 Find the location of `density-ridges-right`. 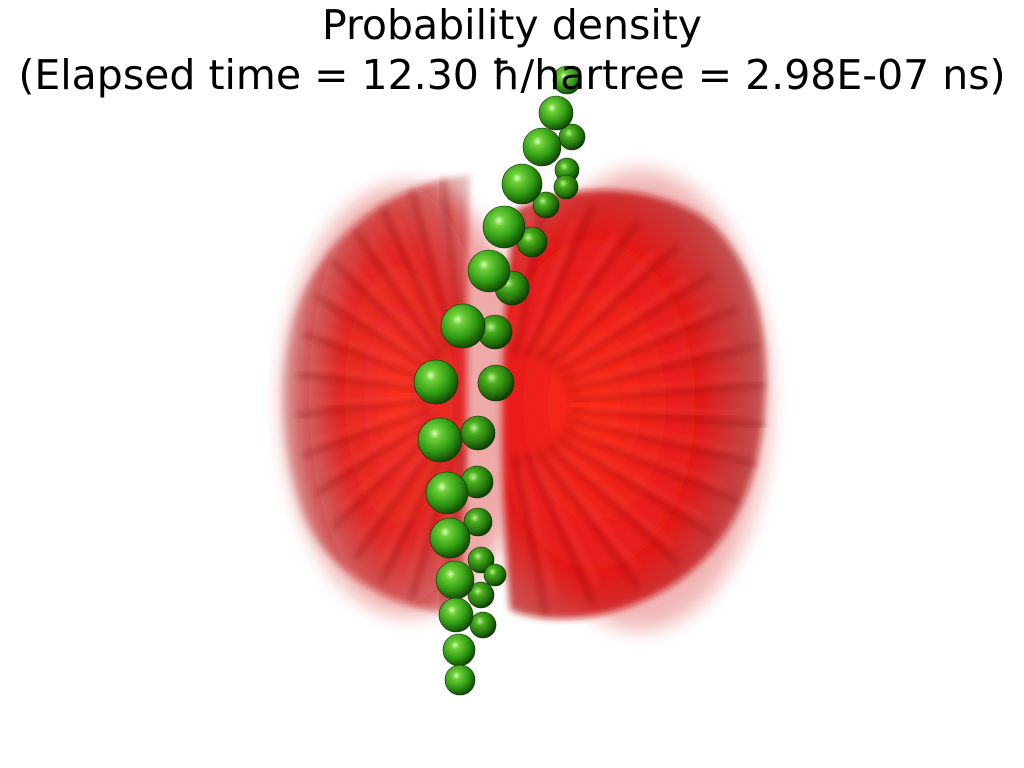

density-ridges-right is located at coordinates (639, 405).